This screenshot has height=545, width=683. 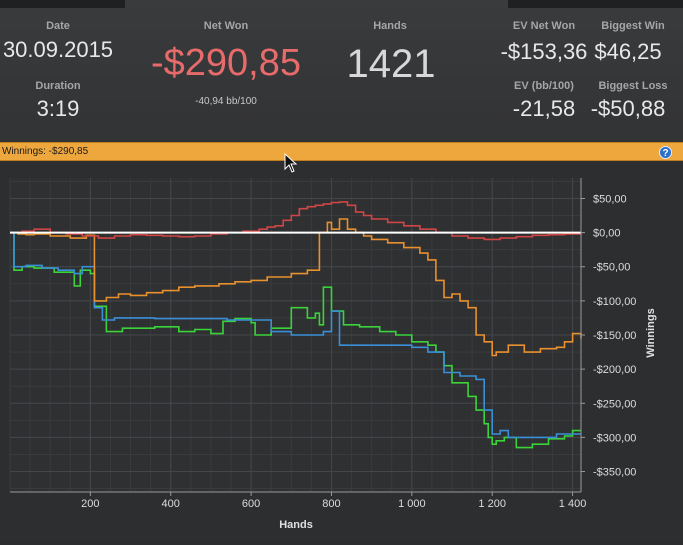 What do you see at coordinates (331, 504) in the screenshot?
I see `x-tick-label: 800` at bounding box center [331, 504].